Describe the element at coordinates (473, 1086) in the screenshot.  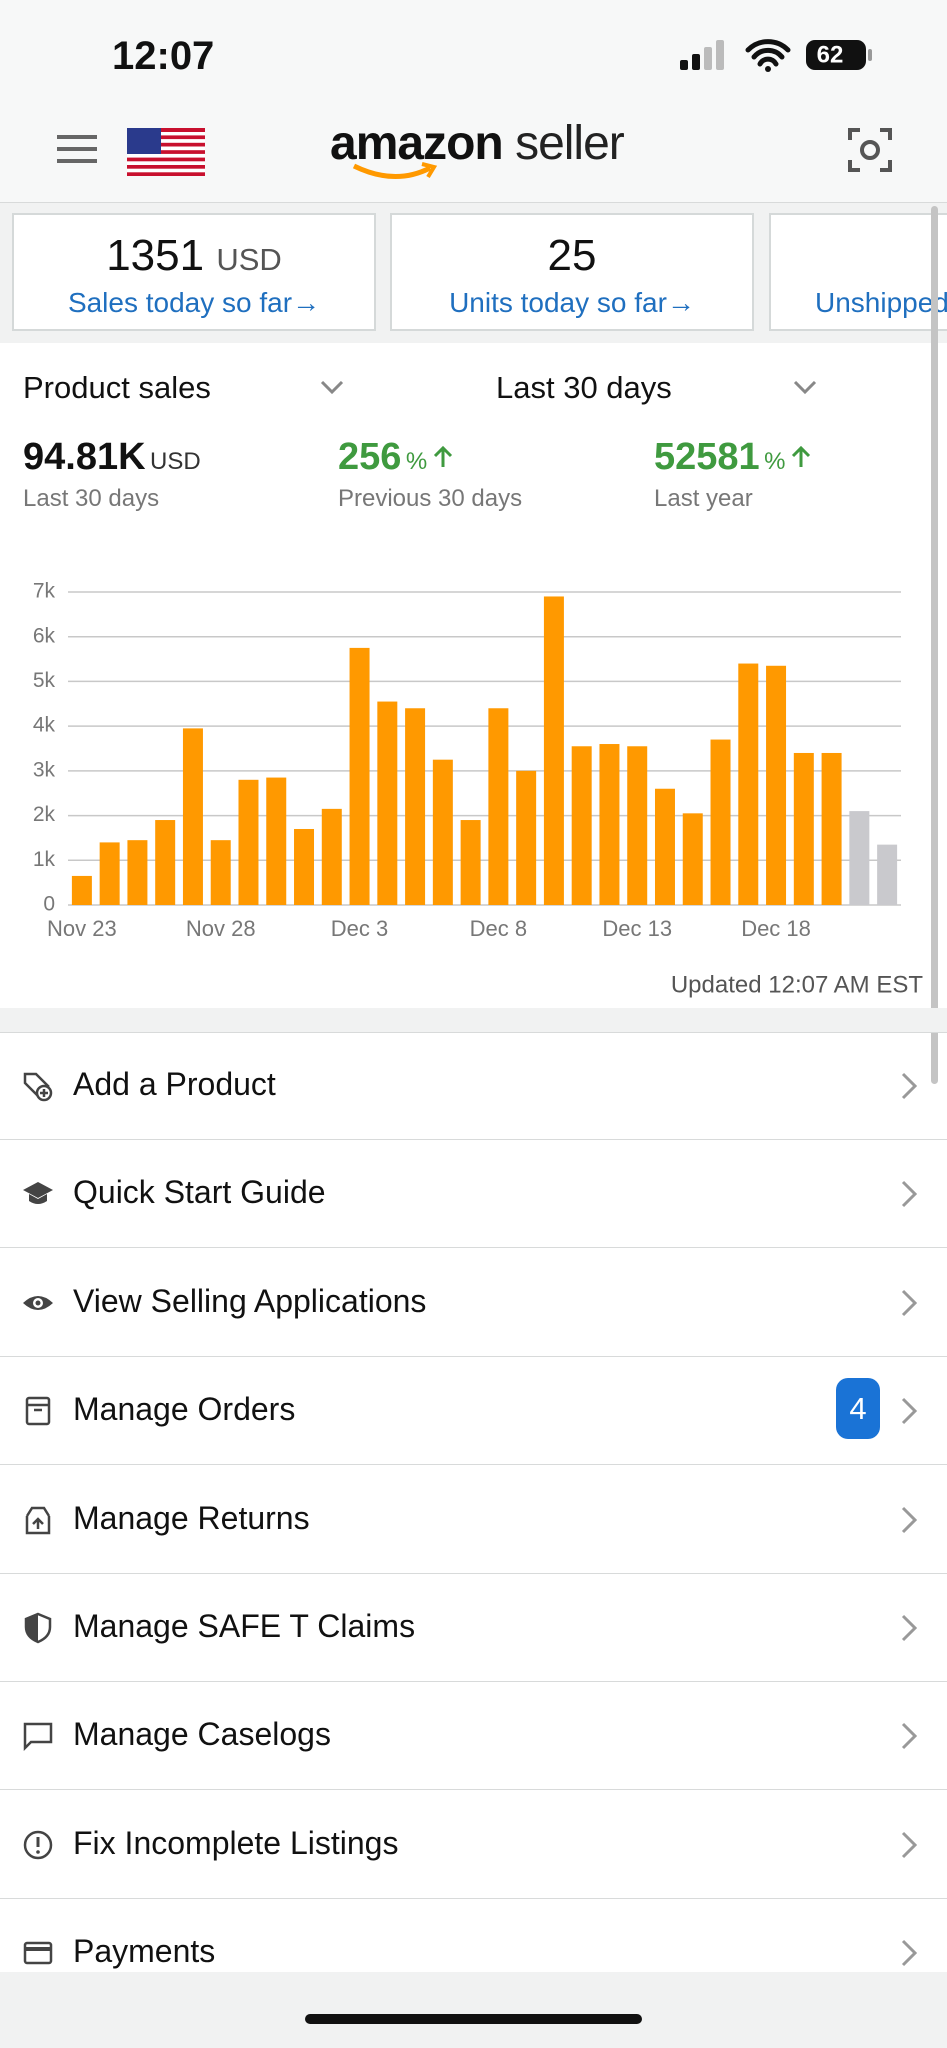
I see `menu-item: Add a Product` at that location.